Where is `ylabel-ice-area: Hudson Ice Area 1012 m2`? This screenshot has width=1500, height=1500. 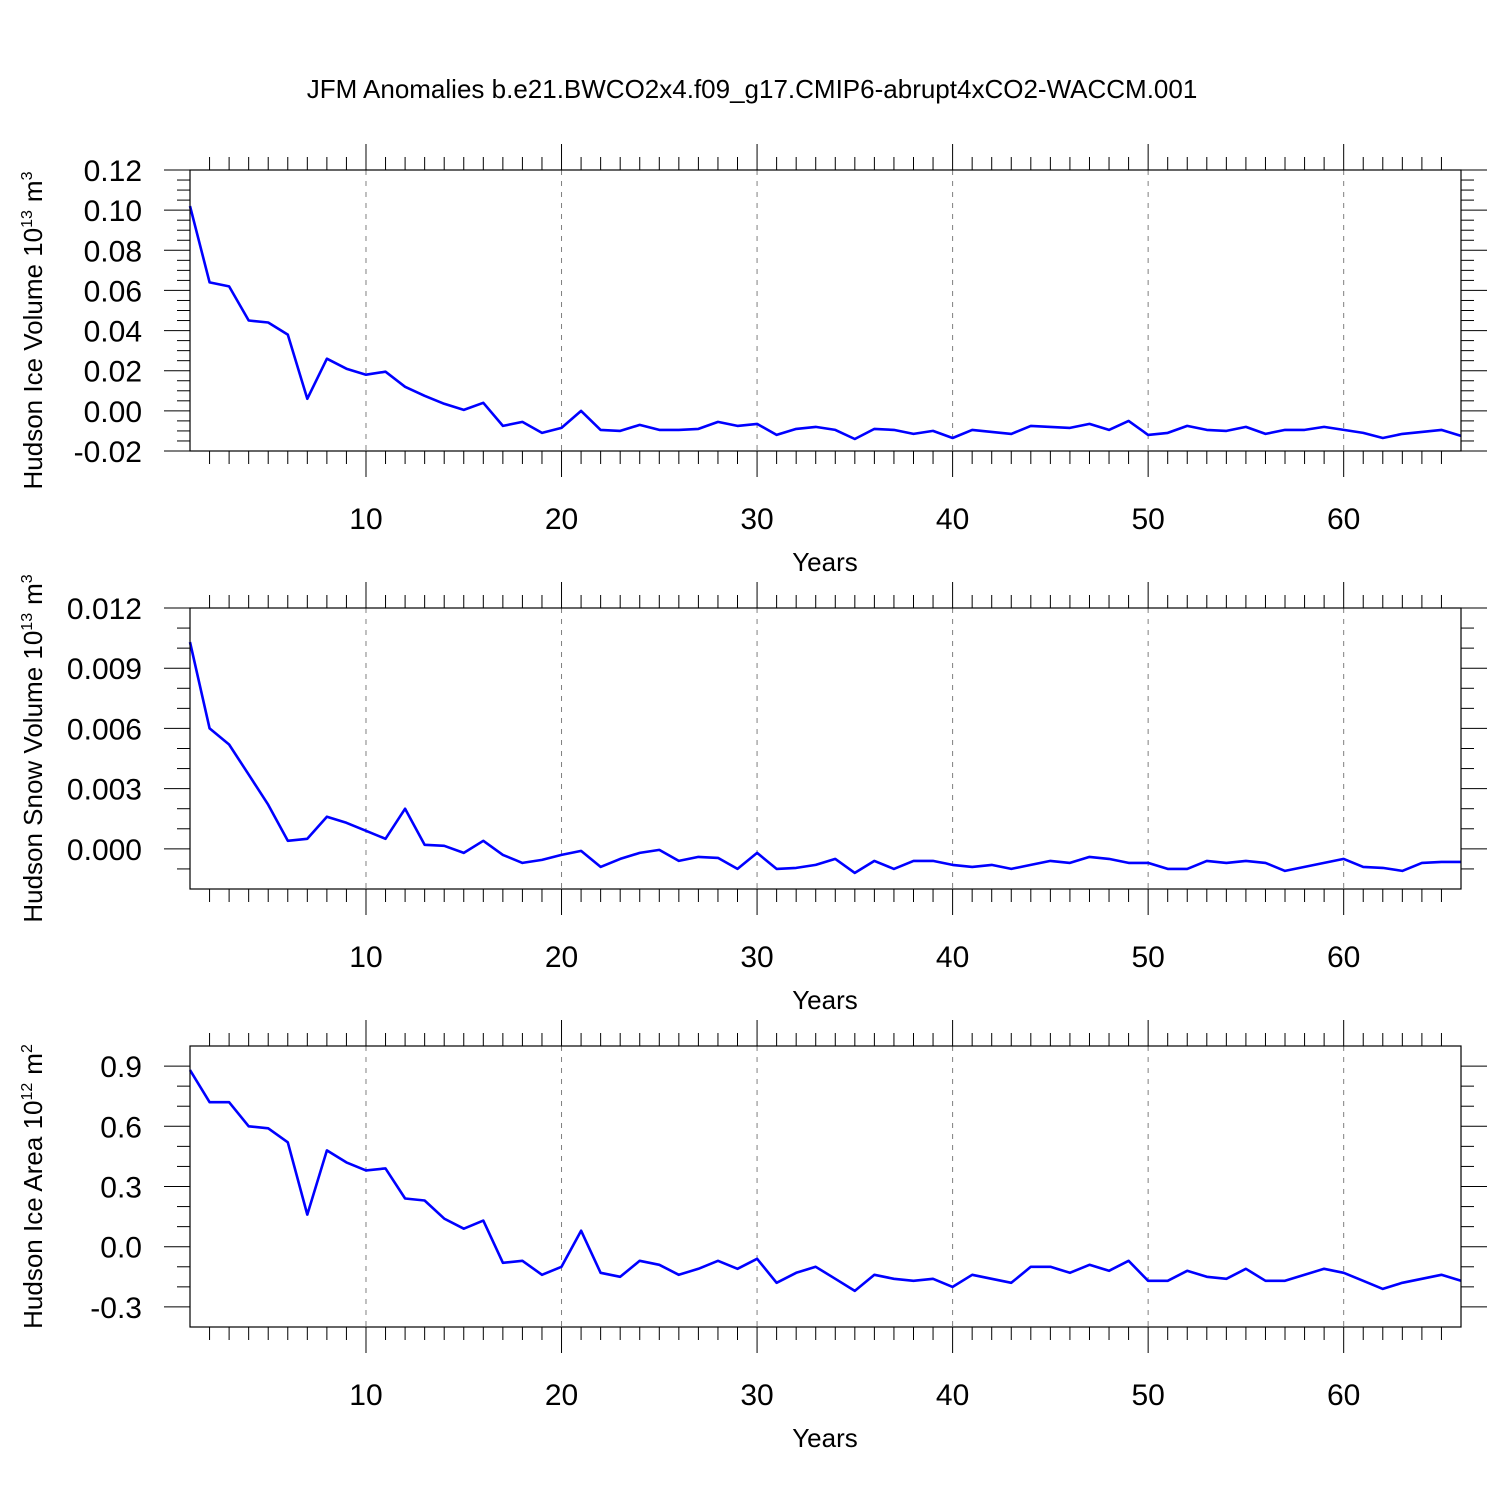
ylabel-ice-area: Hudson Ice Area 1012 m2 is located at coordinates (33, 1186).